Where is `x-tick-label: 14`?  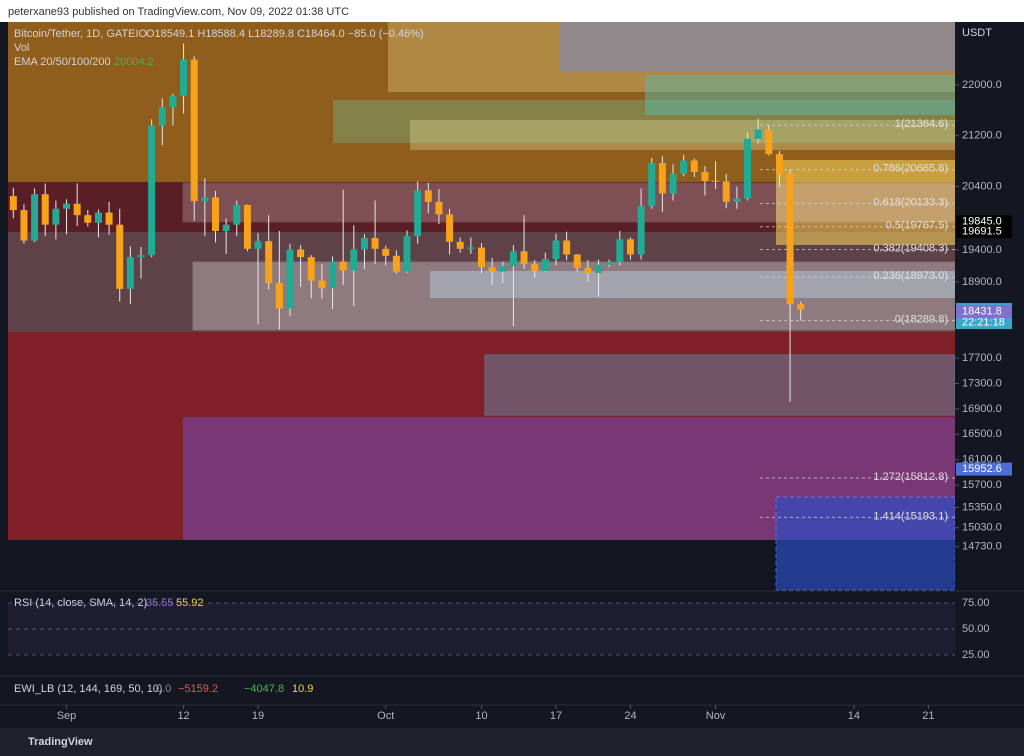
x-tick-label: 14 is located at coordinates (854, 716).